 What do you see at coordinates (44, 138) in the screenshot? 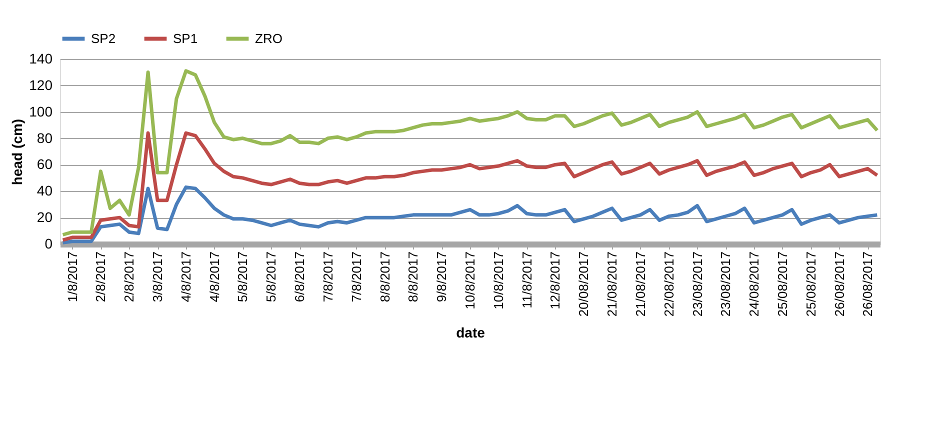
I see `y-tick-label: 80` at bounding box center [44, 138].